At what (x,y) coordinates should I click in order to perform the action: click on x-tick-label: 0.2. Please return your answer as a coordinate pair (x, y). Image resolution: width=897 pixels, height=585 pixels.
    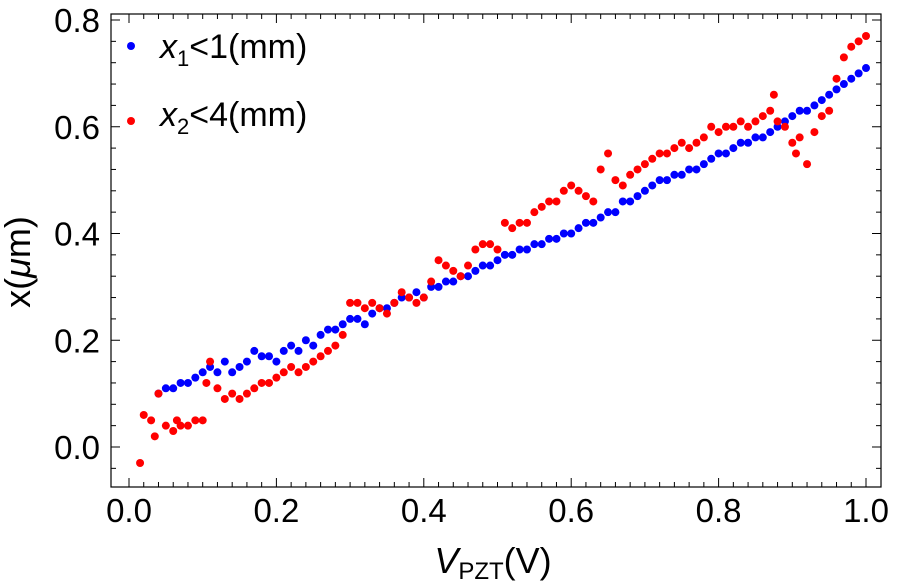
    Looking at the image, I should click on (276, 510).